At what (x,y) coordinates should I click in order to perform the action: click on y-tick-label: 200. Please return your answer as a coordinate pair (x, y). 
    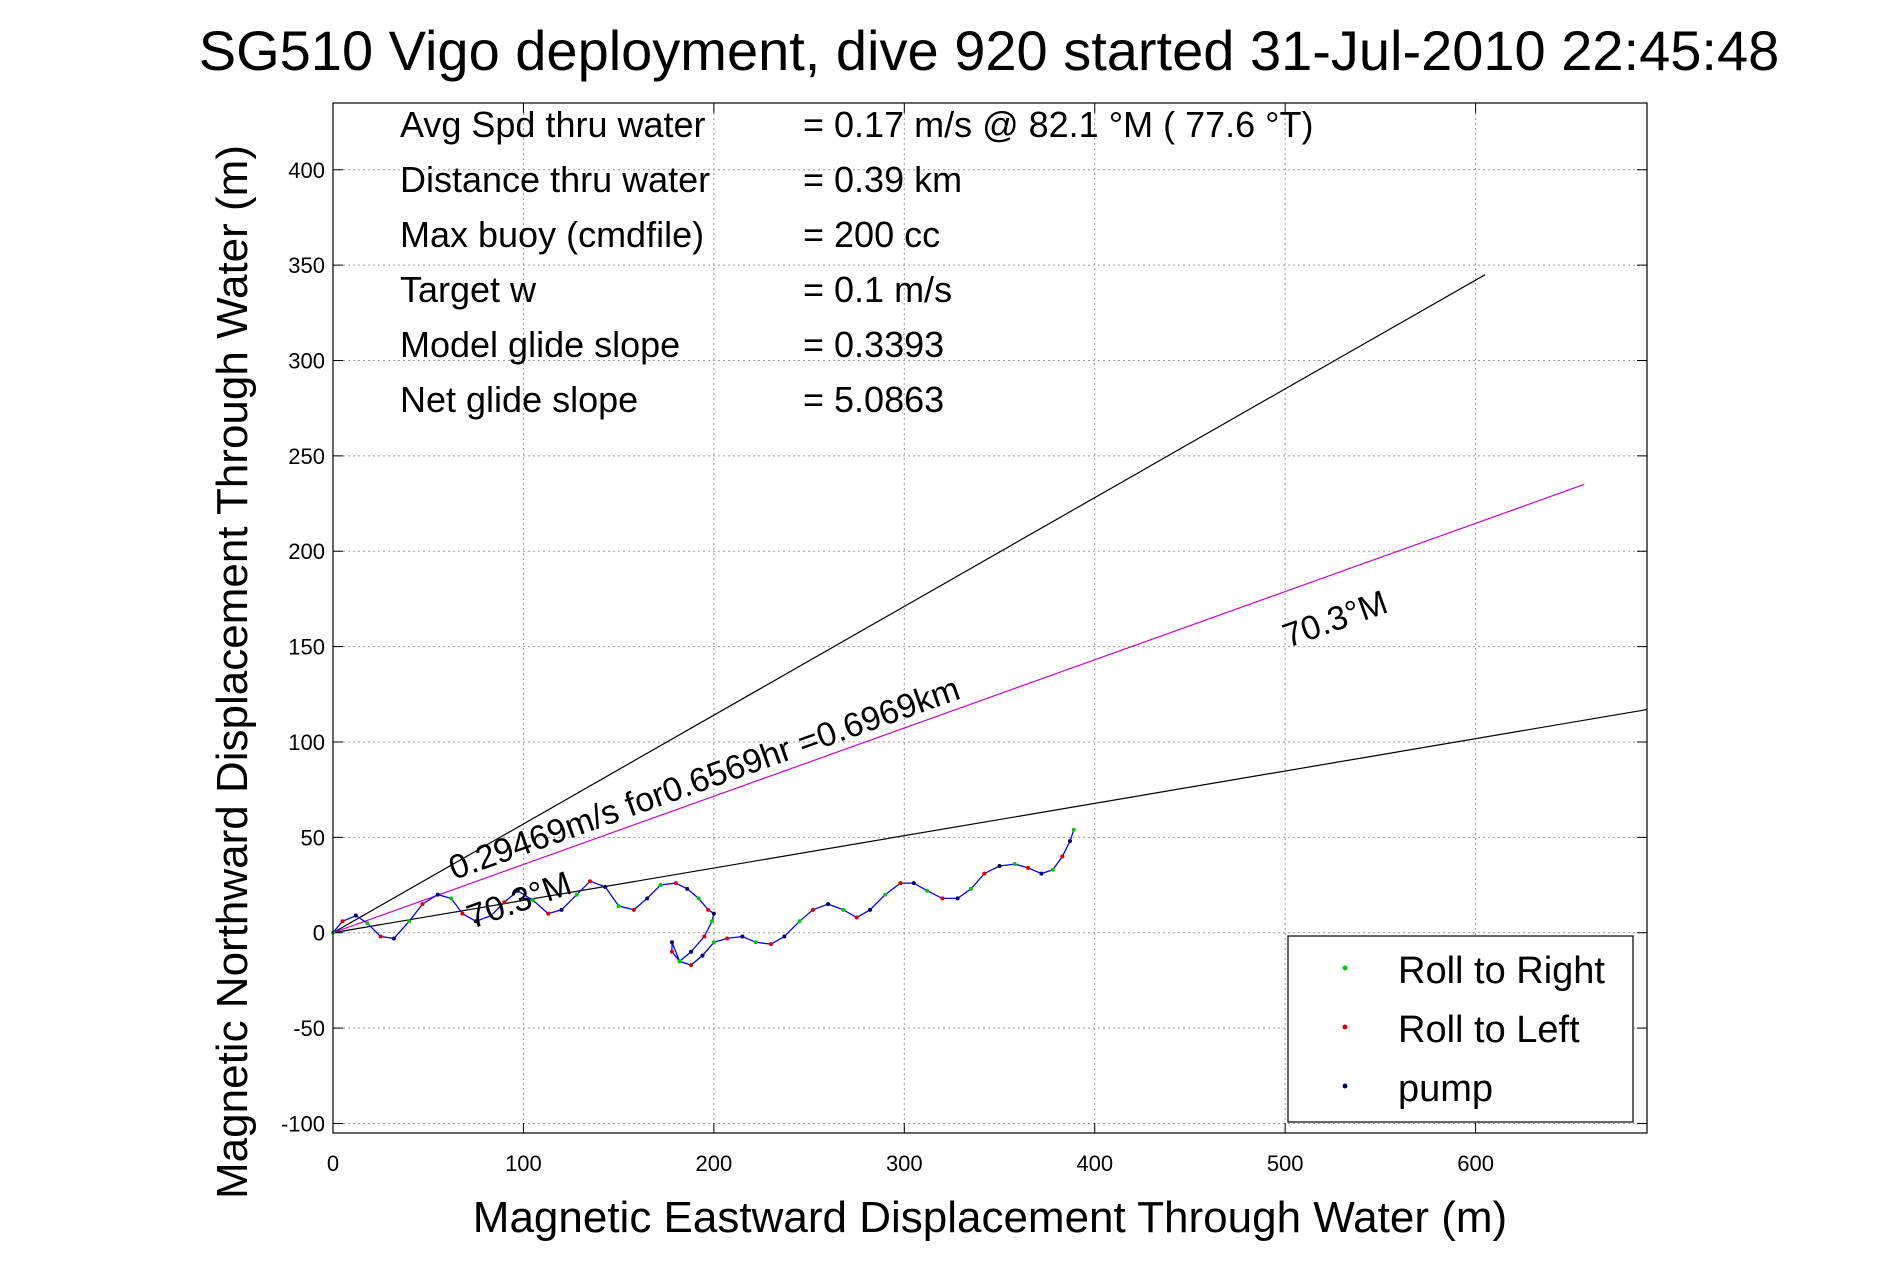
    Looking at the image, I should click on (306, 551).